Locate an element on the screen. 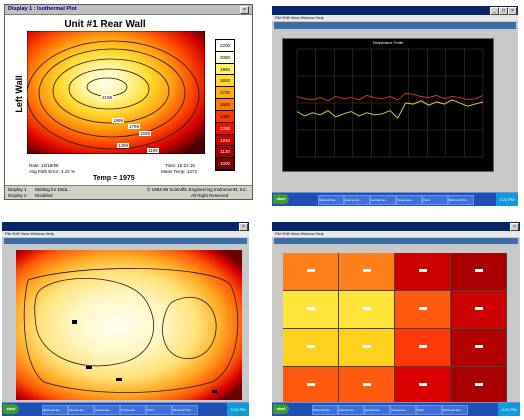  contour-label: 1199 is located at coordinates (153, 150).